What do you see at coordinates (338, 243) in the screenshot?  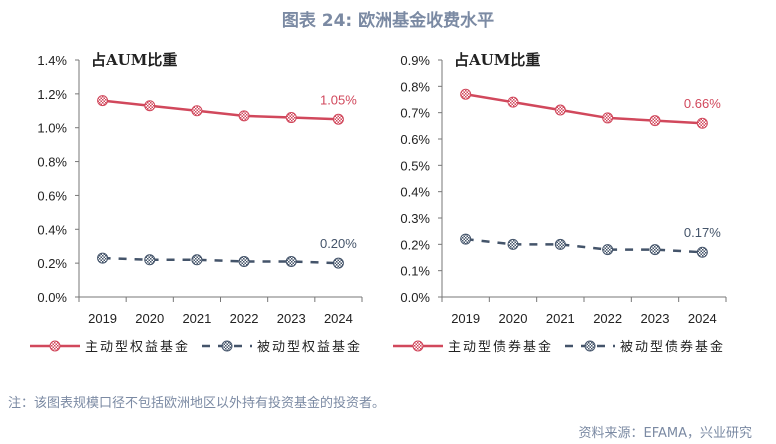 I see `end-value-label: 0.20%` at bounding box center [338, 243].